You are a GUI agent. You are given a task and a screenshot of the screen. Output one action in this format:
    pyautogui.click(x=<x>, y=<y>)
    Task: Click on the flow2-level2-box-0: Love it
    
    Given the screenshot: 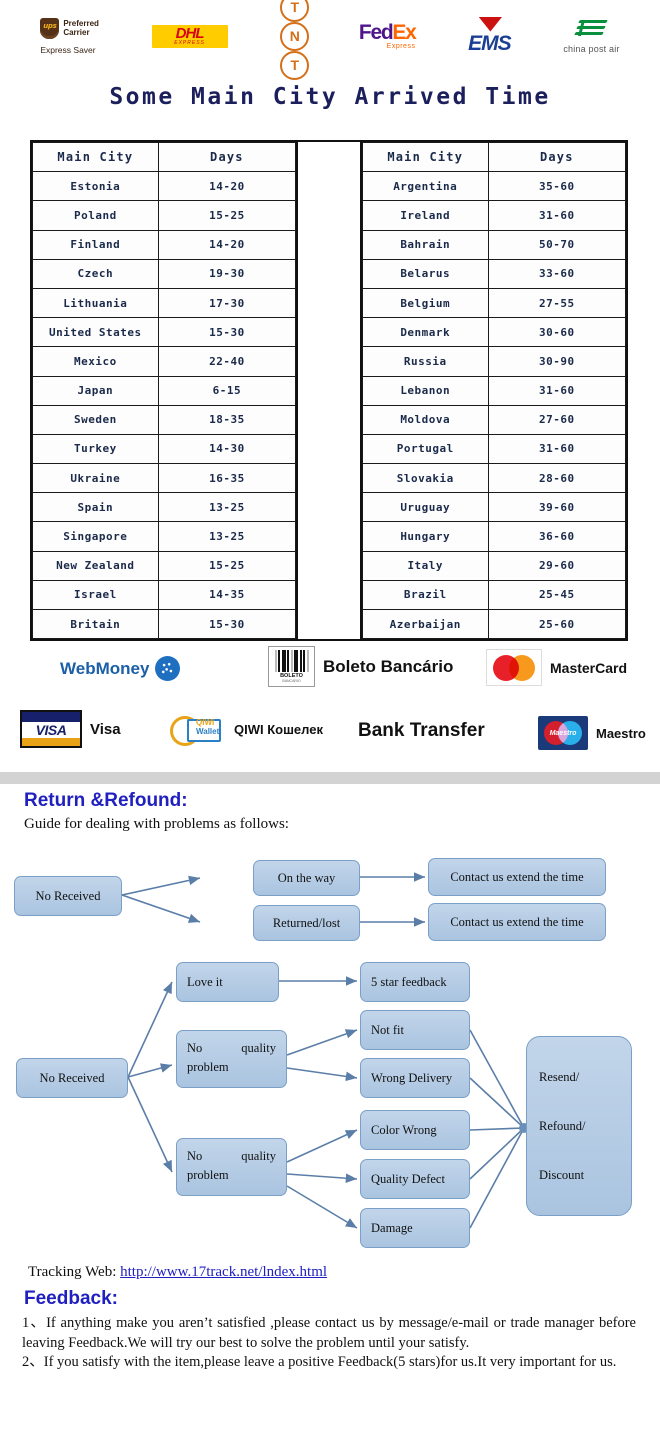 What is the action you would take?
    pyautogui.click(x=227, y=982)
    